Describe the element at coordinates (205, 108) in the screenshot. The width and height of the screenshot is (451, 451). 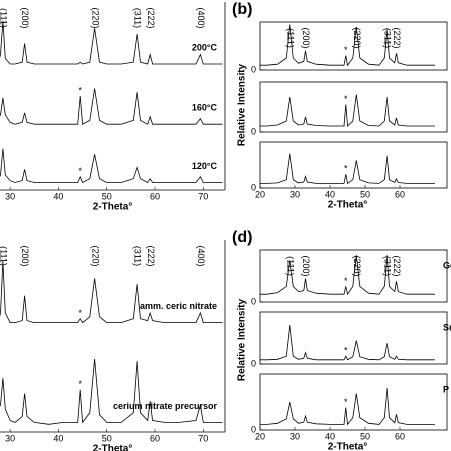
I see `series-label: 160°C` at that location.